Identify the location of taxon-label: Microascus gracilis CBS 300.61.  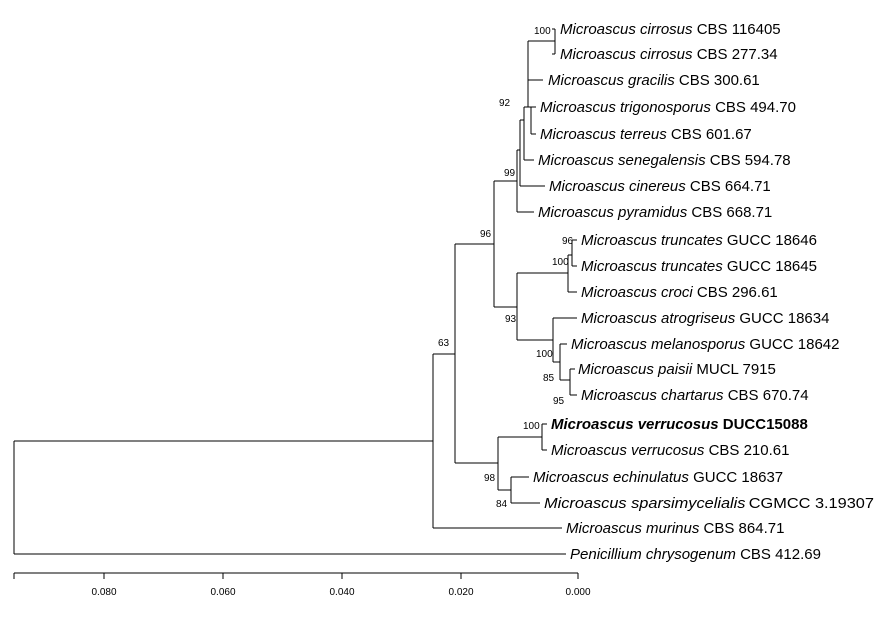
(654, 80).